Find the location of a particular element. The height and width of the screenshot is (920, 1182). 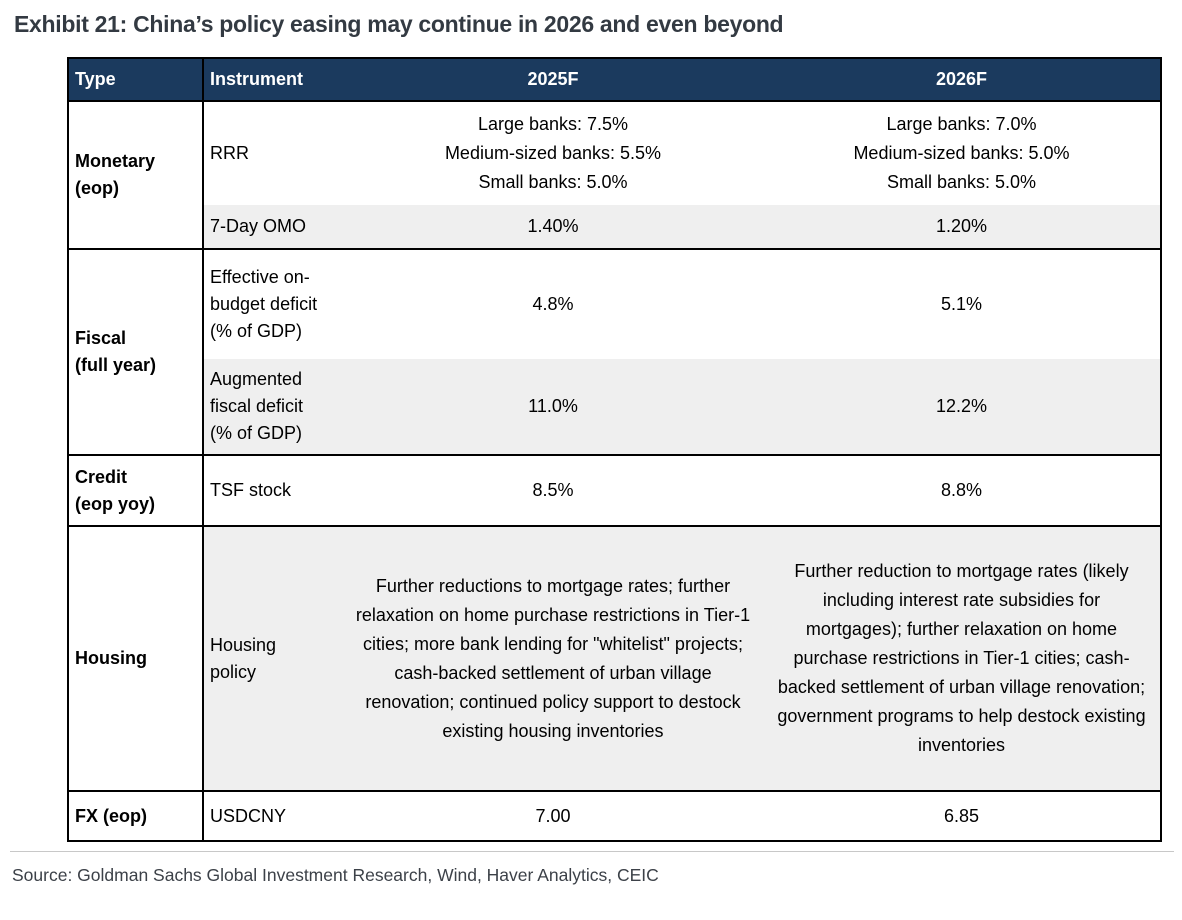

instrument-cell-usdcny: USDCNY is located at coordinates (248, 815).